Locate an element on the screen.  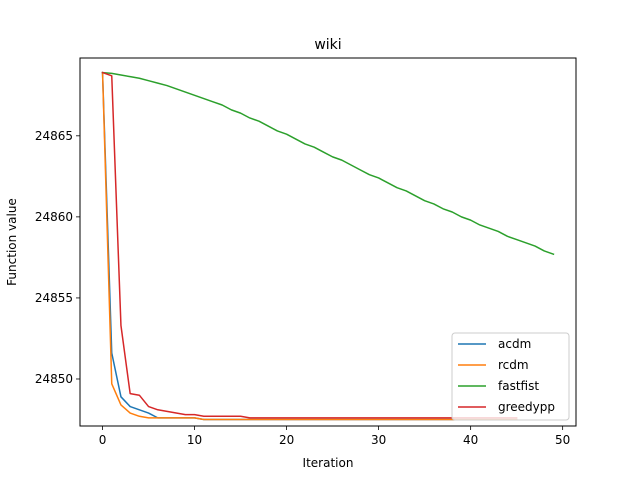
x-tick-label: 0 is located at coordinates (103, 440).